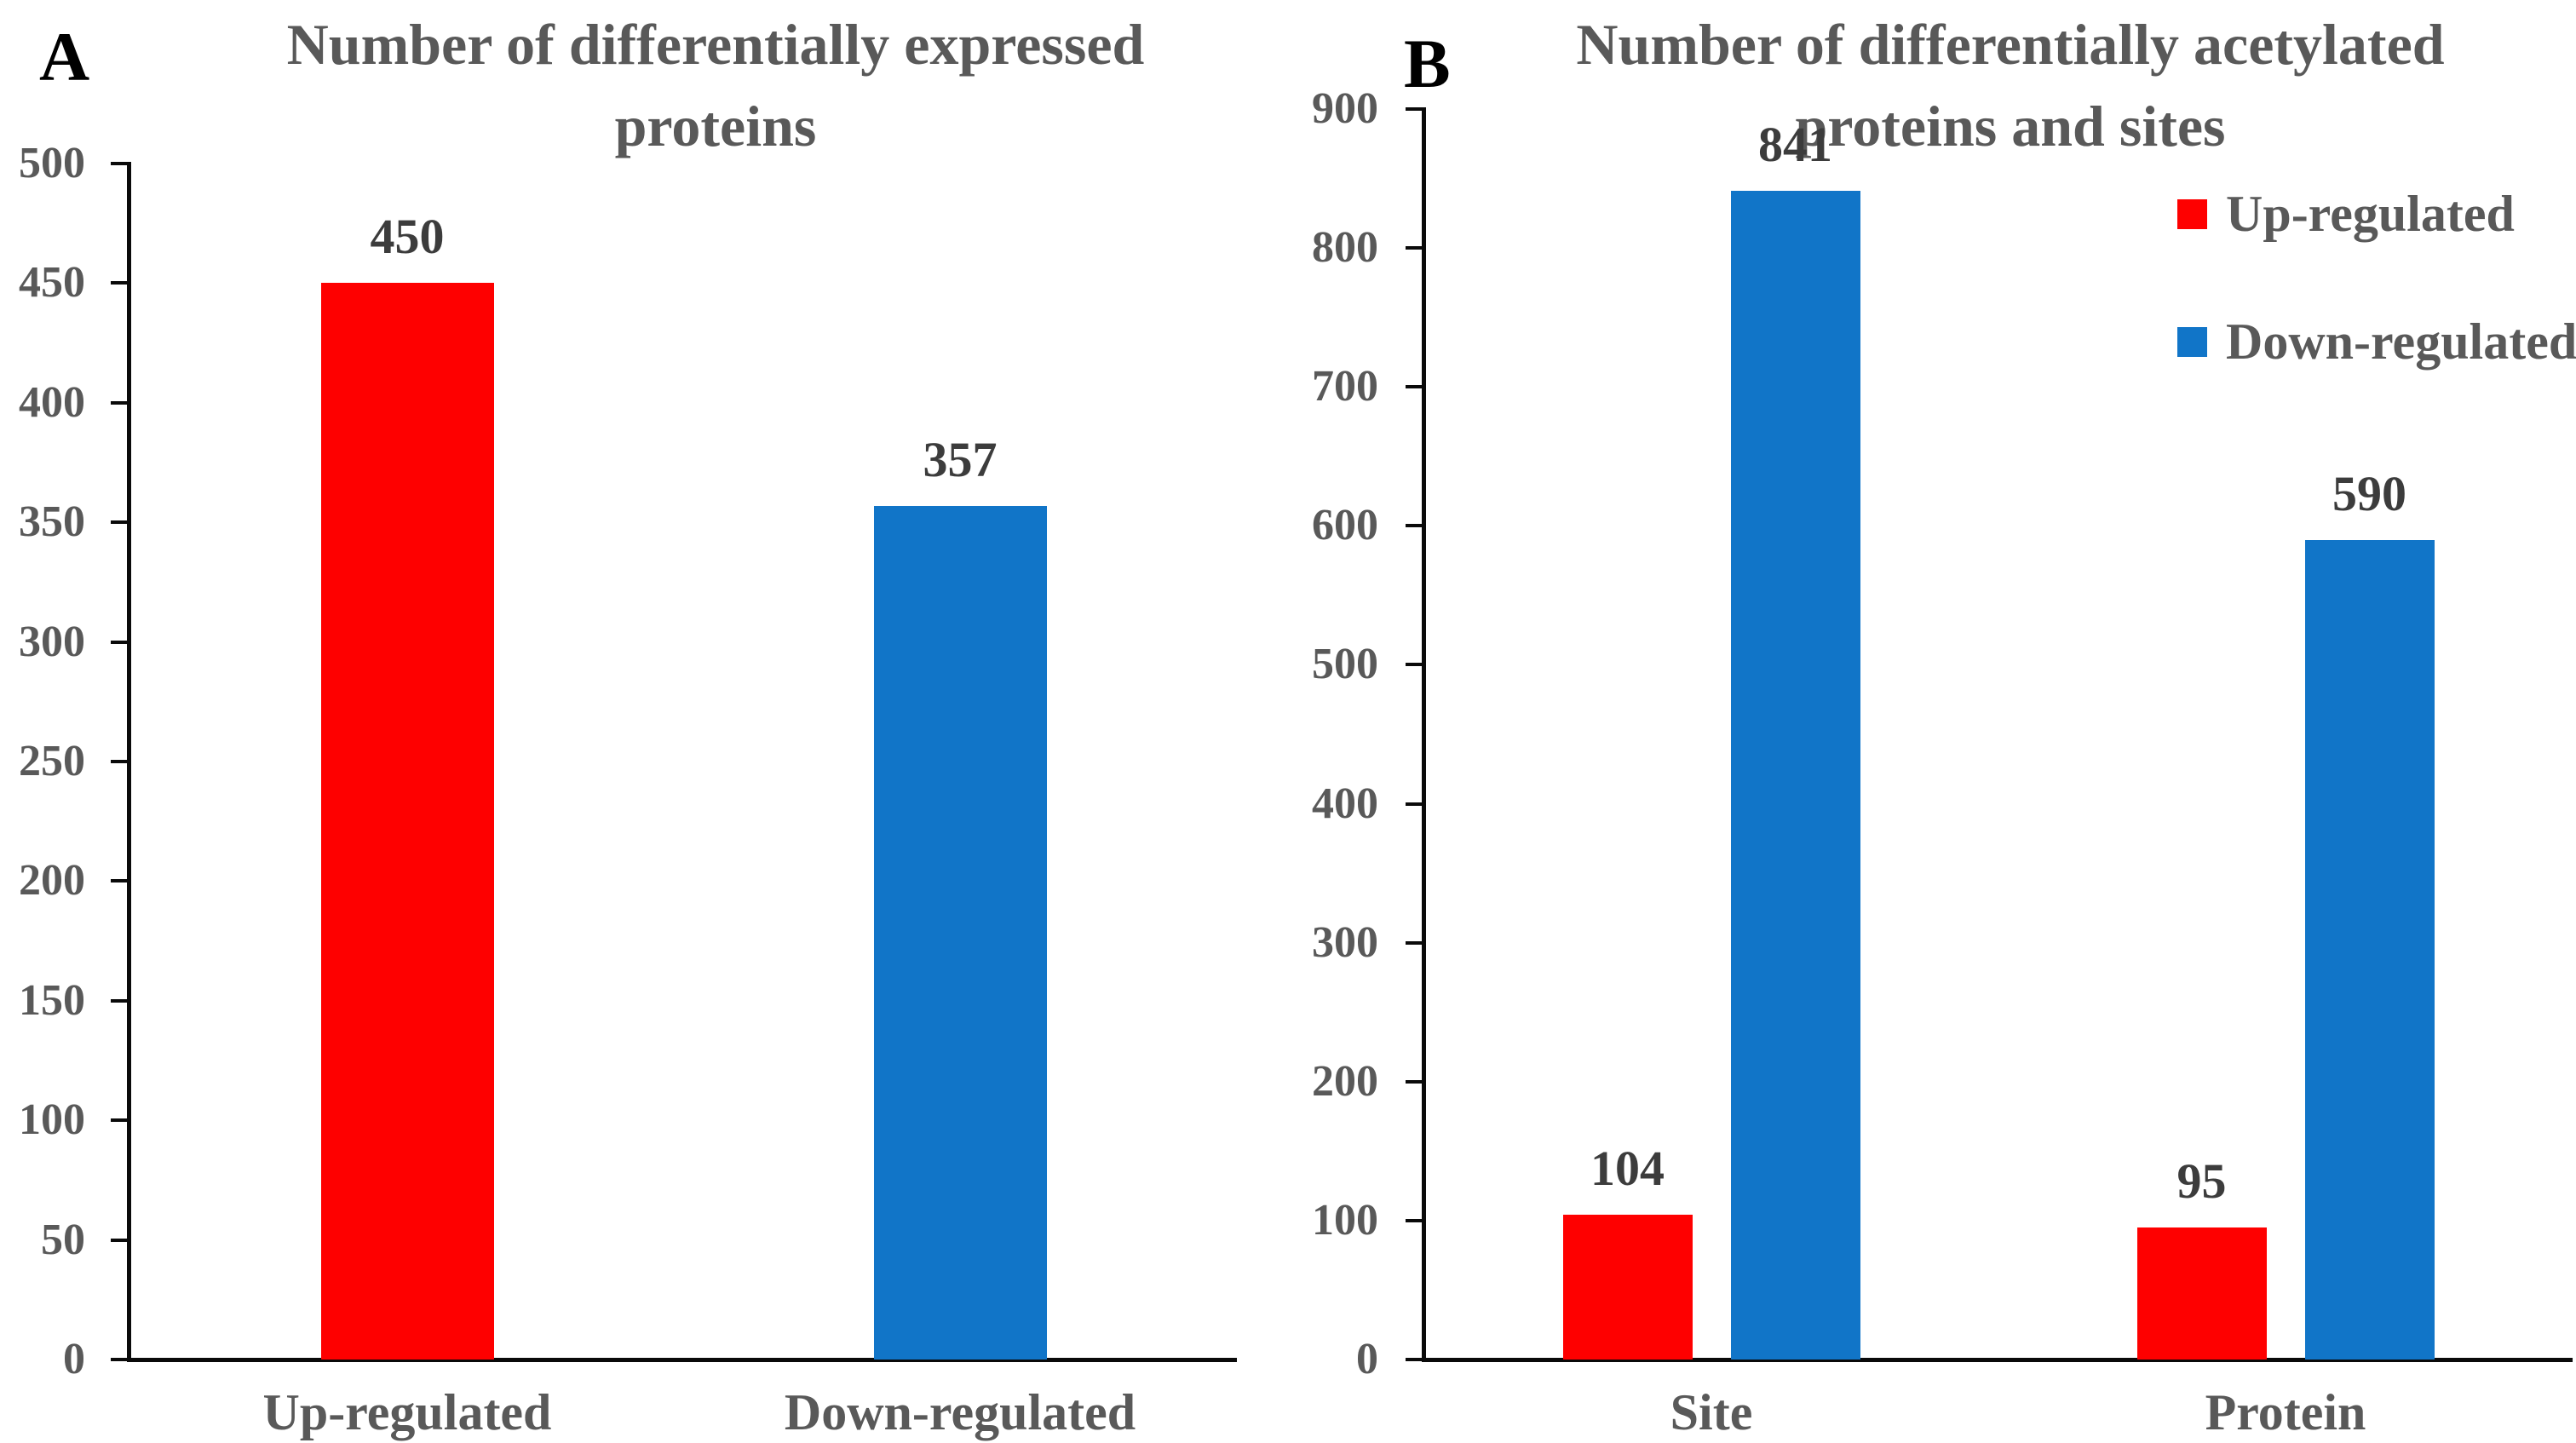 The image size is (2576, 1443). What do you see at coordinates (1345, 109) in the screenshot?
I see `y-axis-tick-label: 900` at bounding box center [1345, 109].